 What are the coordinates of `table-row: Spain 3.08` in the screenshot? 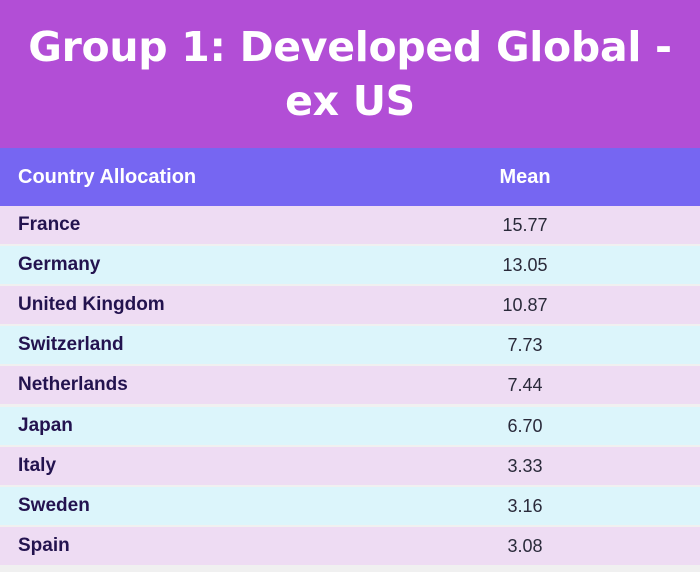 It's located at (350, 545).